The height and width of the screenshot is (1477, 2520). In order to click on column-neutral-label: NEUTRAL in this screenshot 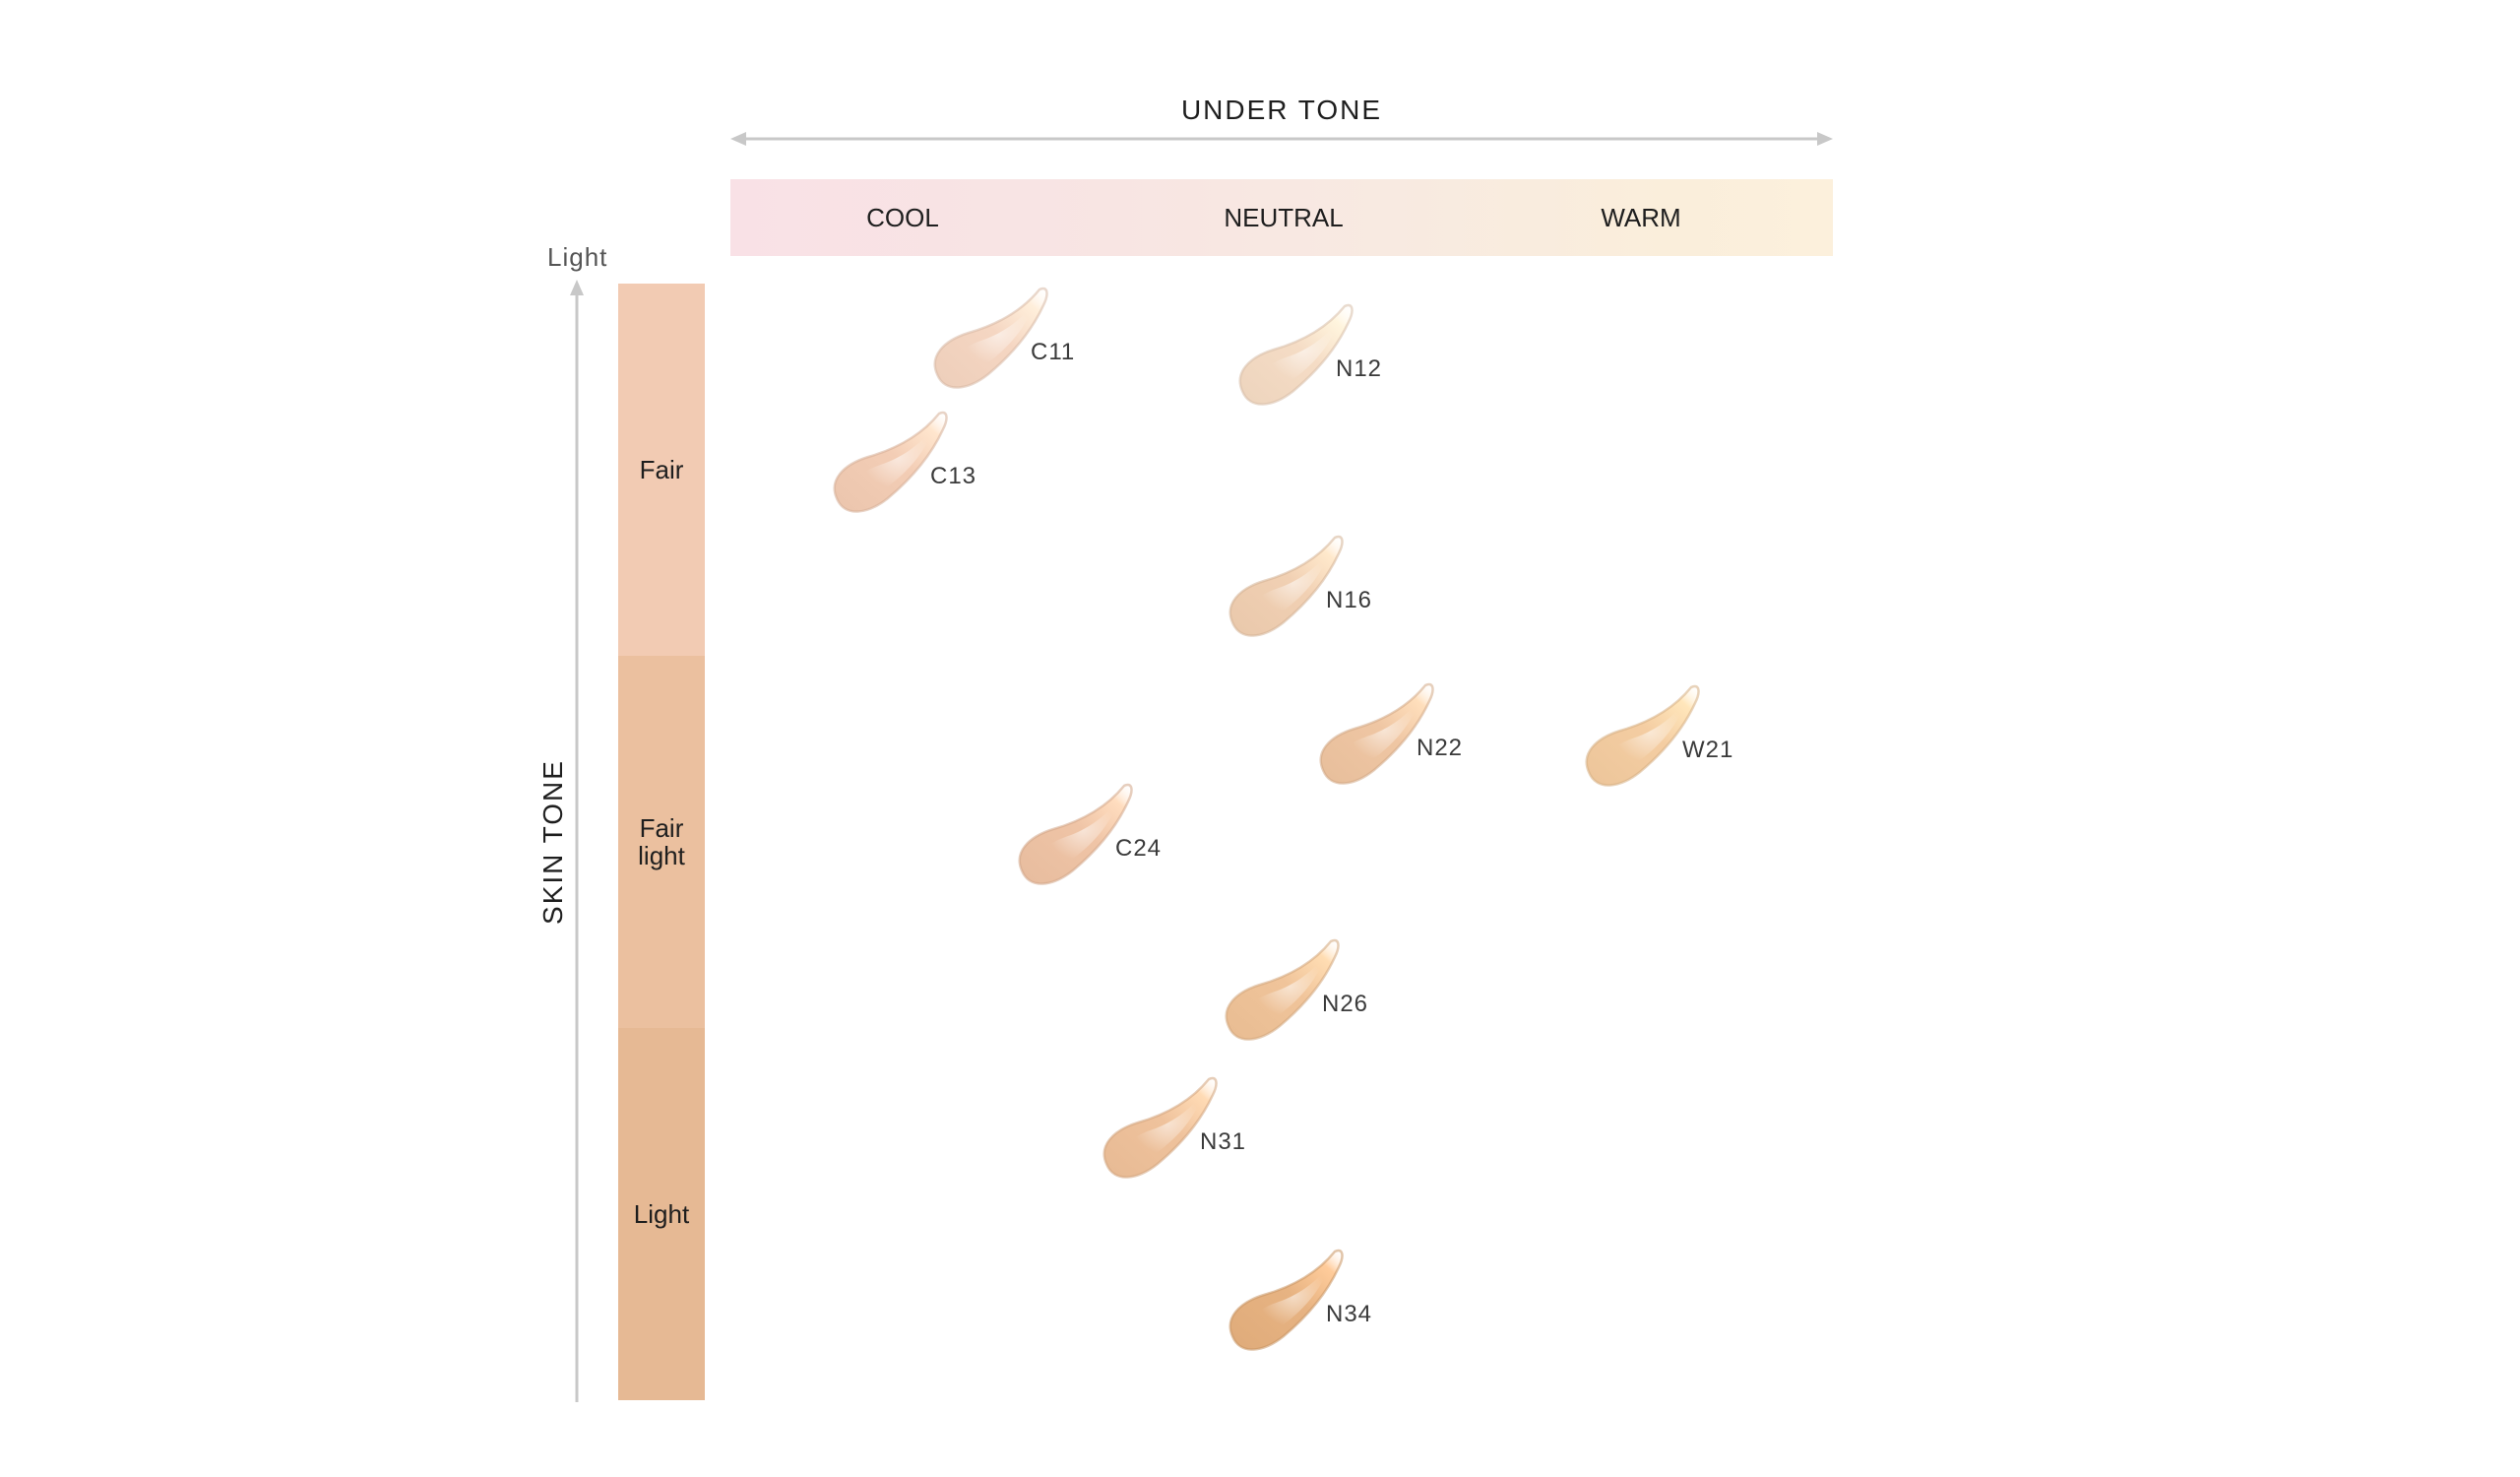, I will do `click(1284, 218)`.